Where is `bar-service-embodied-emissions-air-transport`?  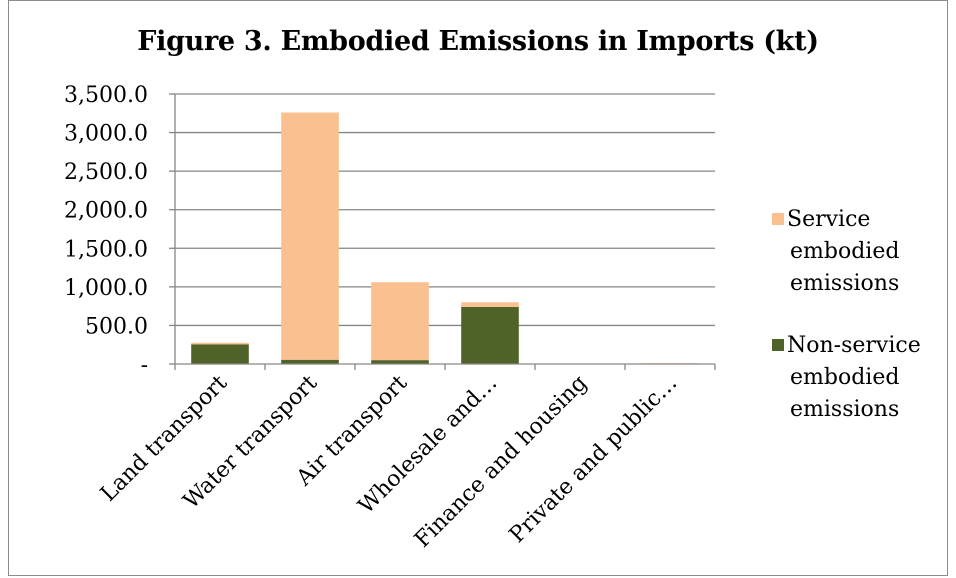 bar-service-embodied-emissions-air-transport is located at coordinates (400, 321).